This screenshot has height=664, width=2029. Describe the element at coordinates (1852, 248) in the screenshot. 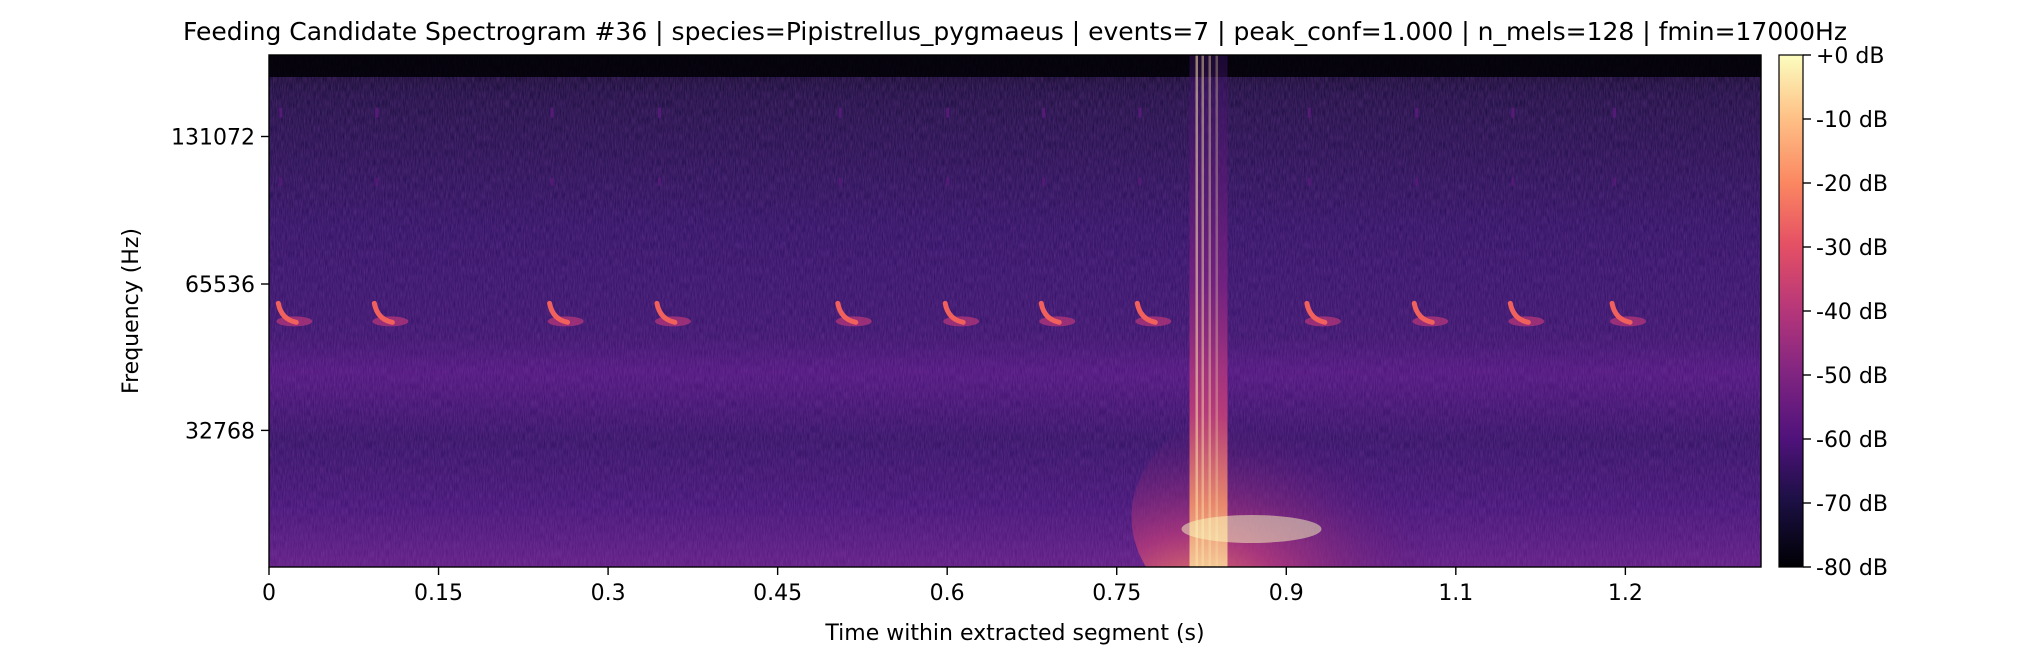

I see `colorbar-tick-label: -30 dB` at that location.